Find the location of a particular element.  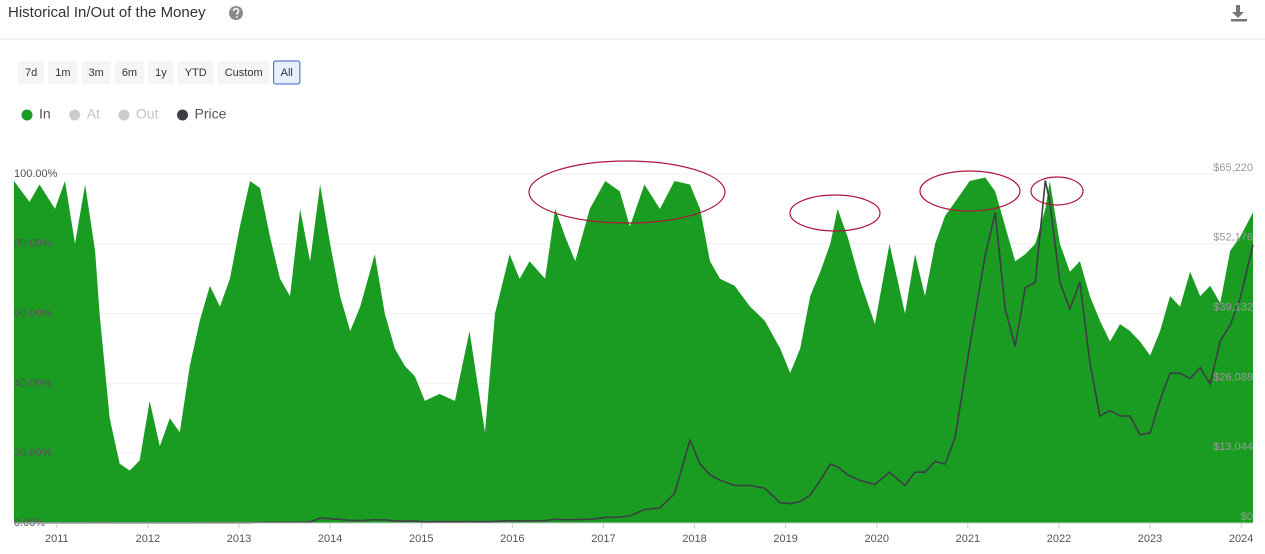

x-tick-label: 2020 is located at coordinates (877, 539).